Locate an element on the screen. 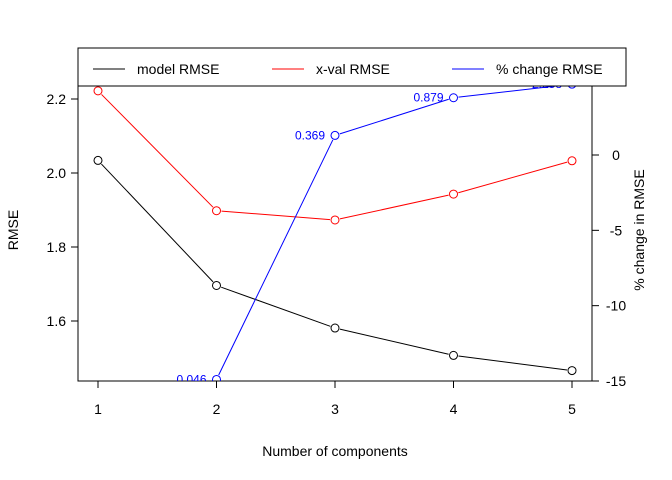  y-right-tick-label: -15 is located at coordinates (616, 381).